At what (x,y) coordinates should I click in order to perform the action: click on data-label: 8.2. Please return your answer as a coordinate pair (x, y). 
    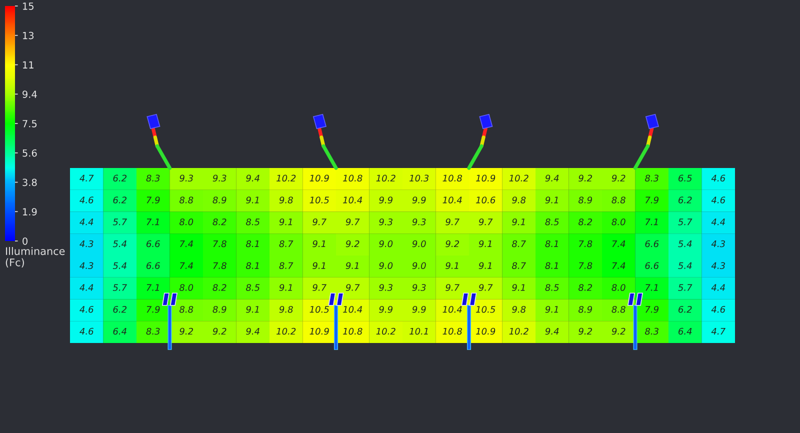
    Looking at the image, I should click on (585, 222).